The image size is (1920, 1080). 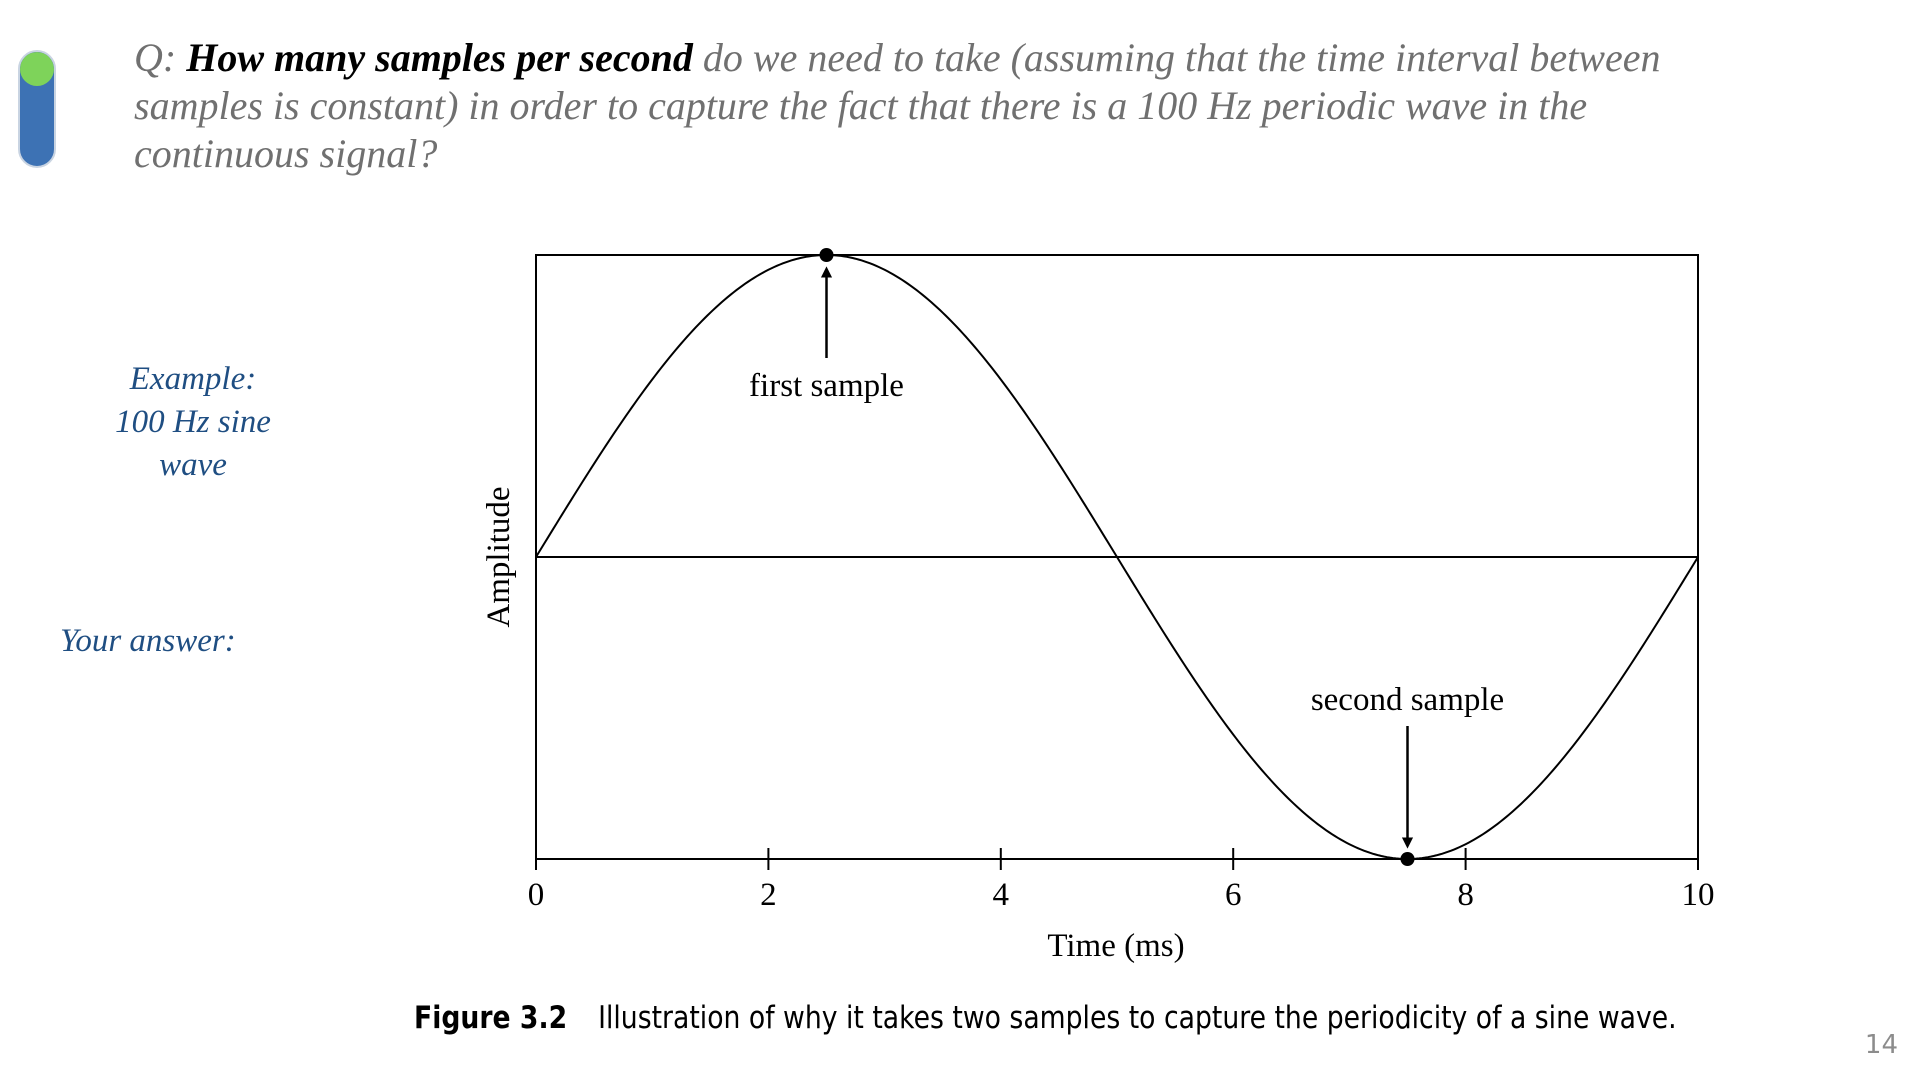 I want to click on example-line: Example:, so click(x=193, y=379).